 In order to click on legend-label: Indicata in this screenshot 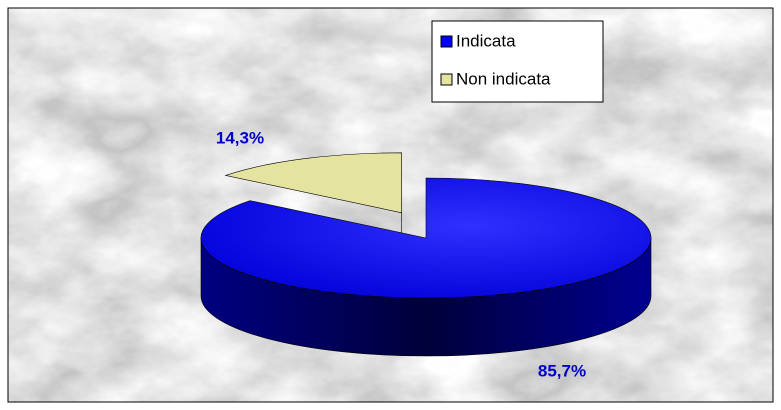, I will do `click(486, 40)`.